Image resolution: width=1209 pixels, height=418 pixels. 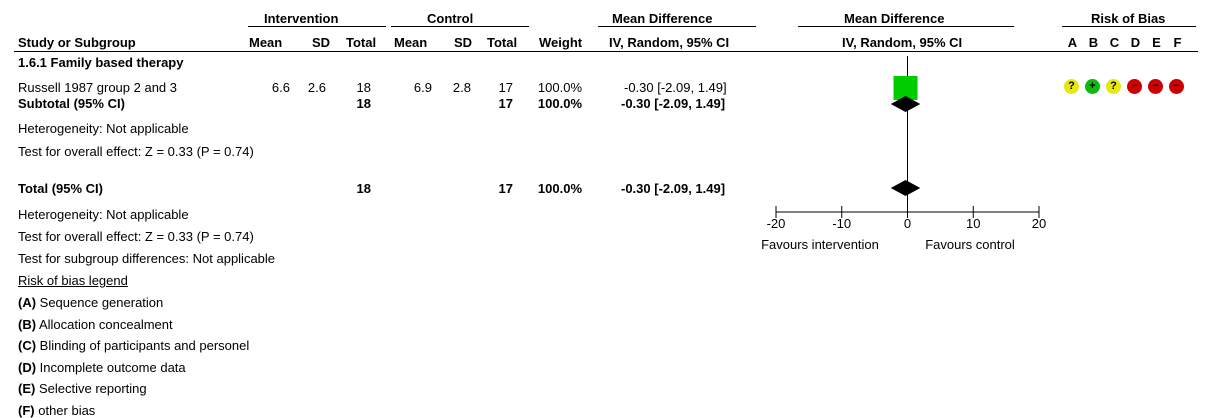 What do you see at coordinates (111, 367) in the screenshot?
I see `rob-legend-text: Incomplete outcome data` at bounding box center [111, 367].